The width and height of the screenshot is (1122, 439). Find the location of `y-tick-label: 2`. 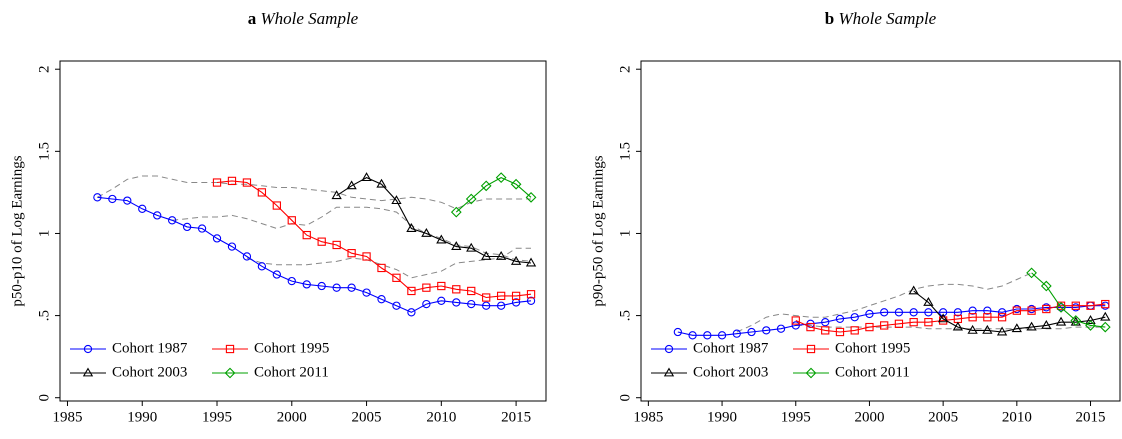

y-tick-label: 2 is located at coordinates (44, 69).